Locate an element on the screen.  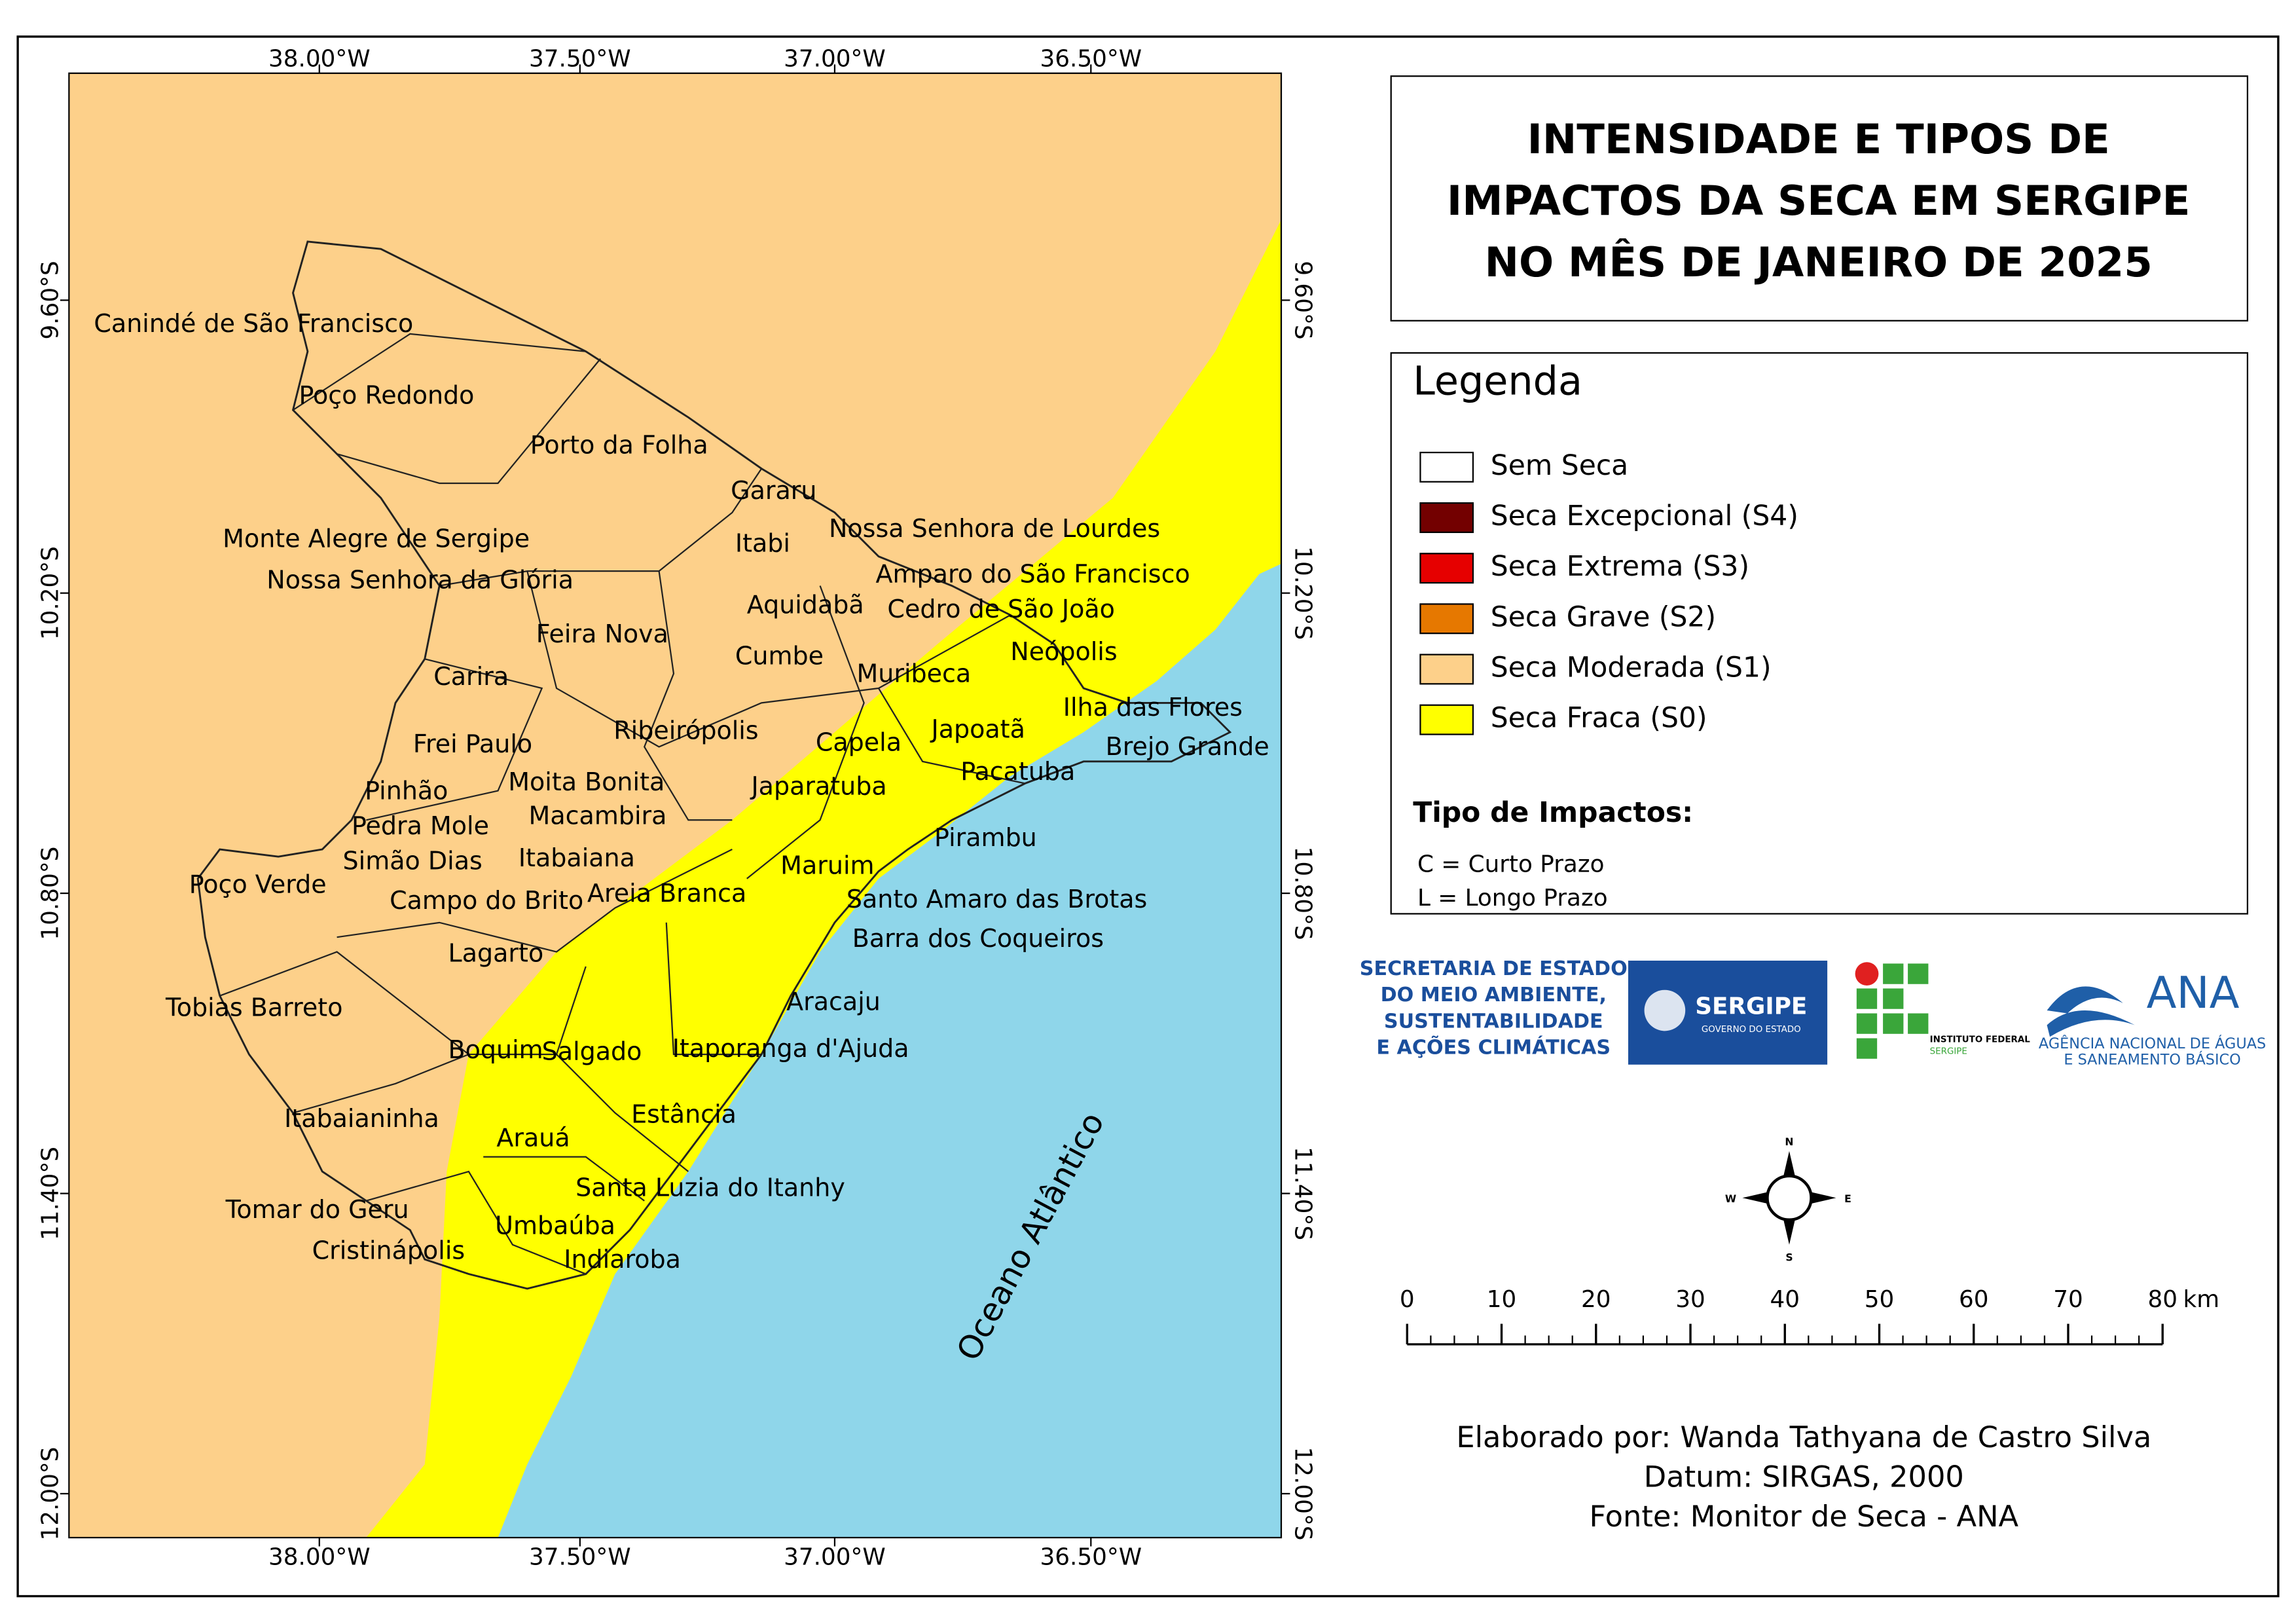
municipality-label: Barra dos Coqueiros is located at coordinates (978, 938).